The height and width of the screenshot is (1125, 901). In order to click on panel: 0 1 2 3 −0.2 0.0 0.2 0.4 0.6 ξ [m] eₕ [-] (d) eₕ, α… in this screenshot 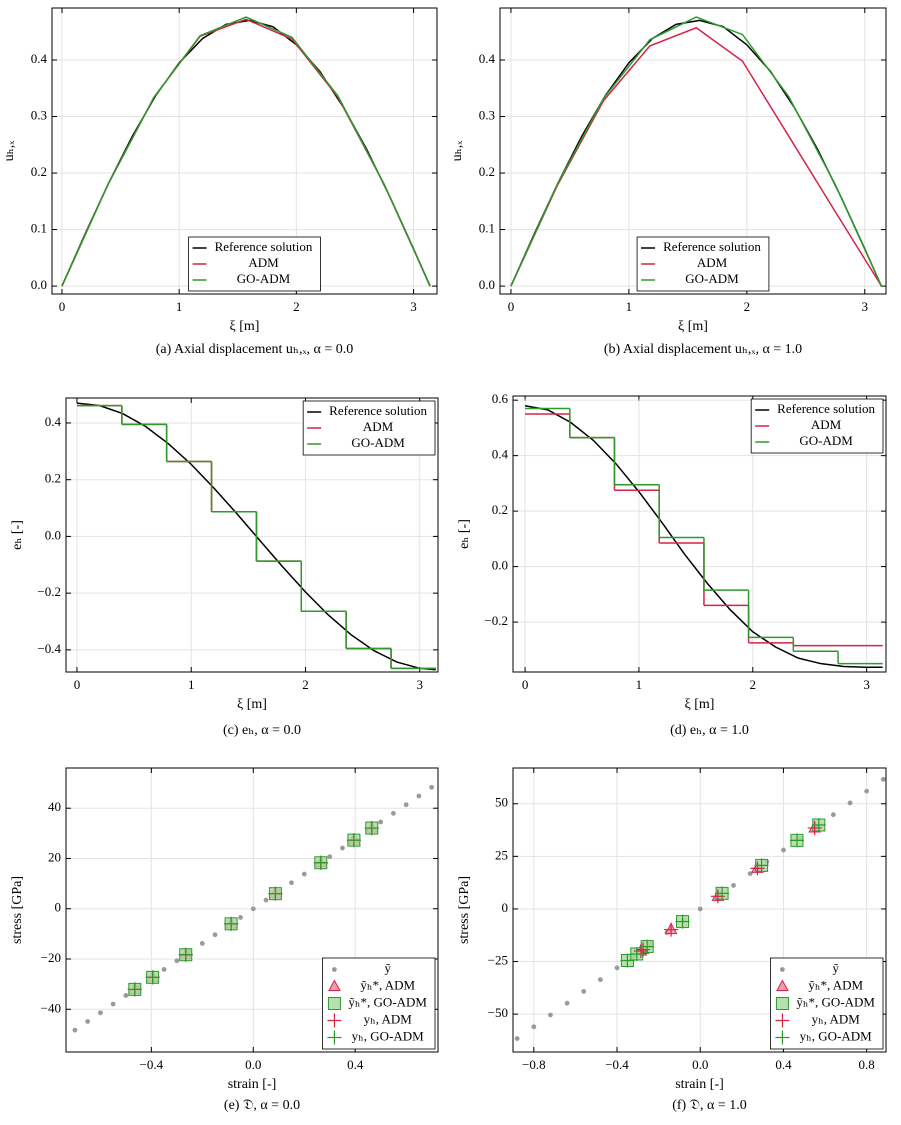, I will do `click(672, 564)`.